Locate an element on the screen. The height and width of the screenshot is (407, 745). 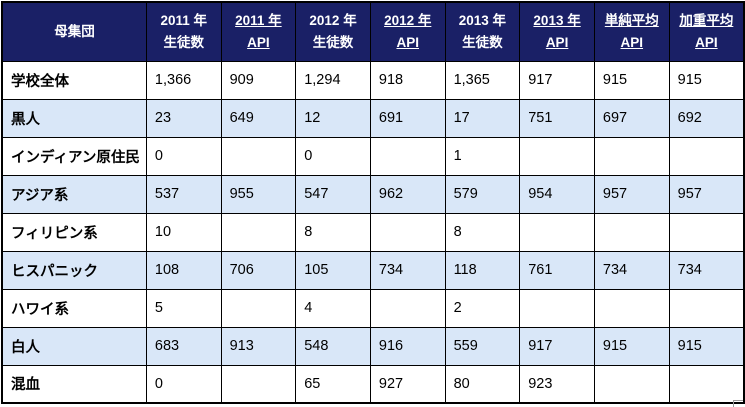
cell-value: 548 is located at coordinates (333, 346).